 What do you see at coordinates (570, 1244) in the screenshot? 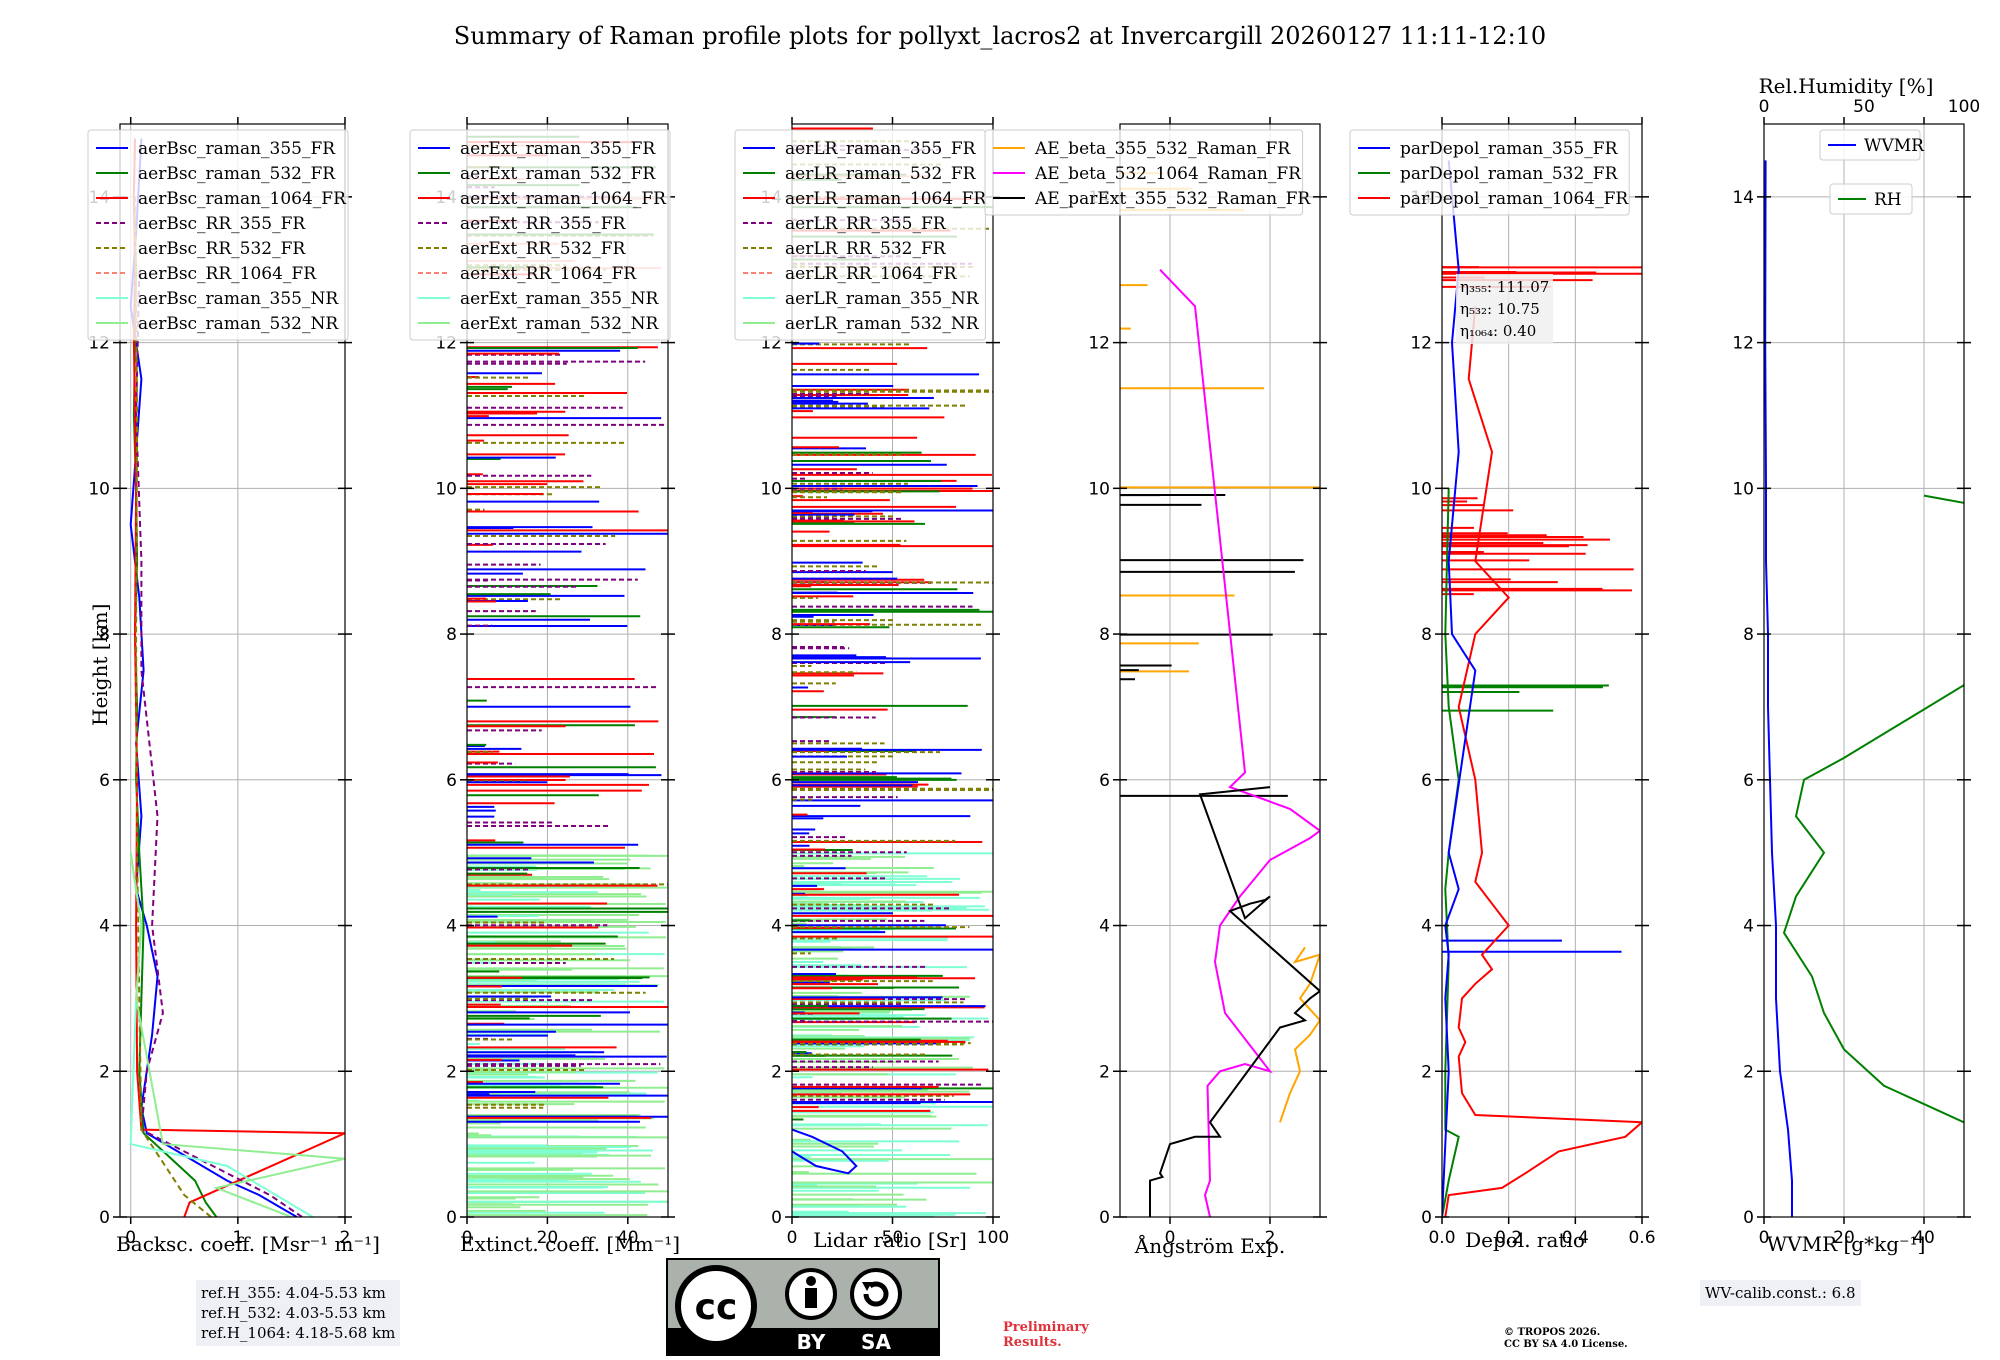
I see `x-axis-label-extinction: Extinct. coeff. [Mm⁻¹]` at bounding box center [570, 1244].